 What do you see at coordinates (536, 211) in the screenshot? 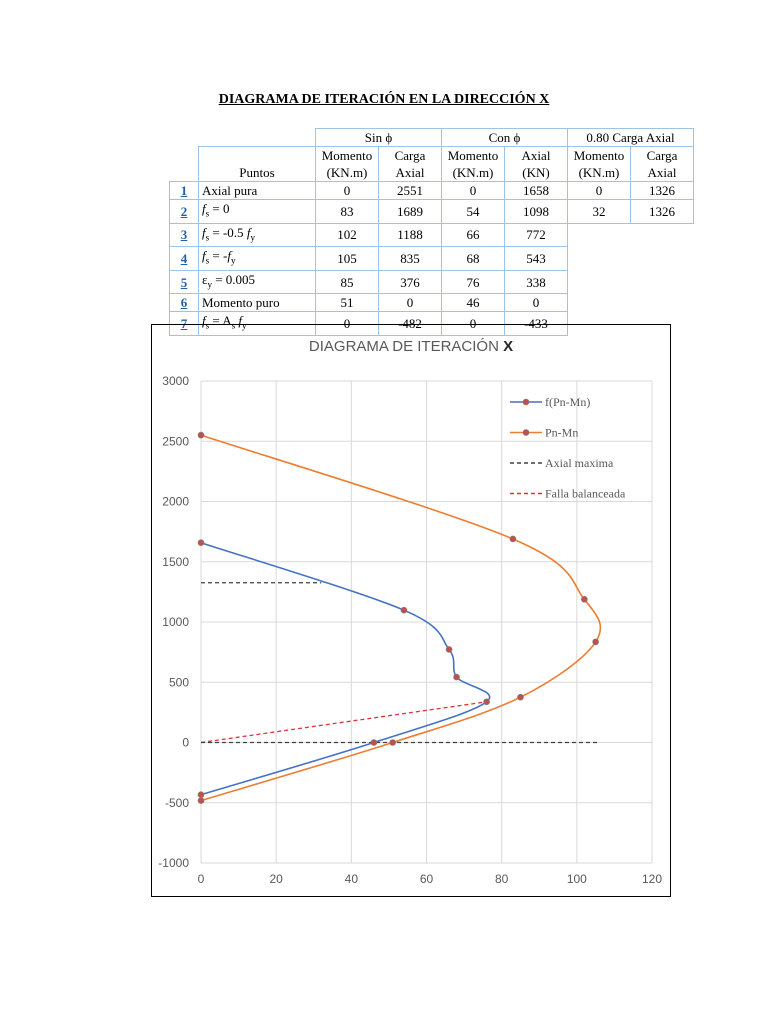
I see `table-cell: 1098` at bounding box center [536, 211].